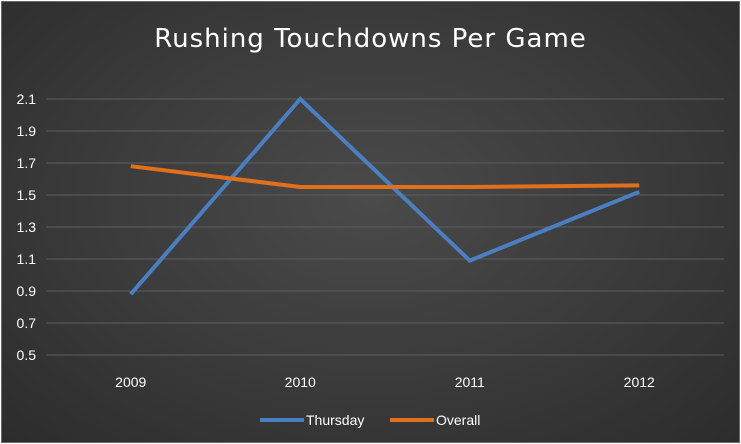  I want to click on y-tick-label: 1.3, so click(27, 227).